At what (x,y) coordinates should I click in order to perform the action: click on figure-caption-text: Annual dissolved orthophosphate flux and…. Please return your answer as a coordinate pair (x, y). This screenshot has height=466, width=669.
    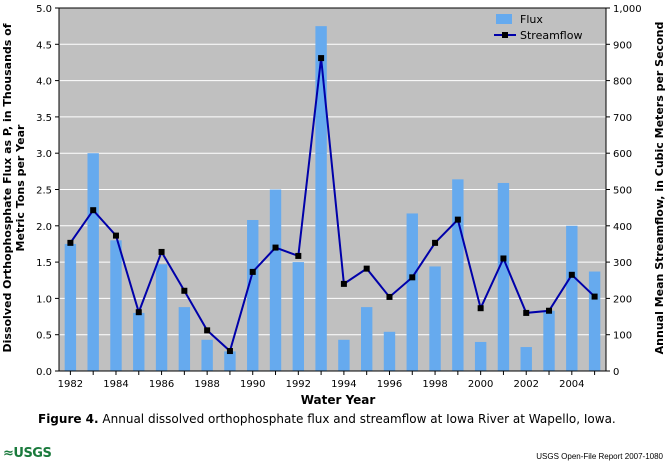
    Looking at the image, I should click on (359, 419).